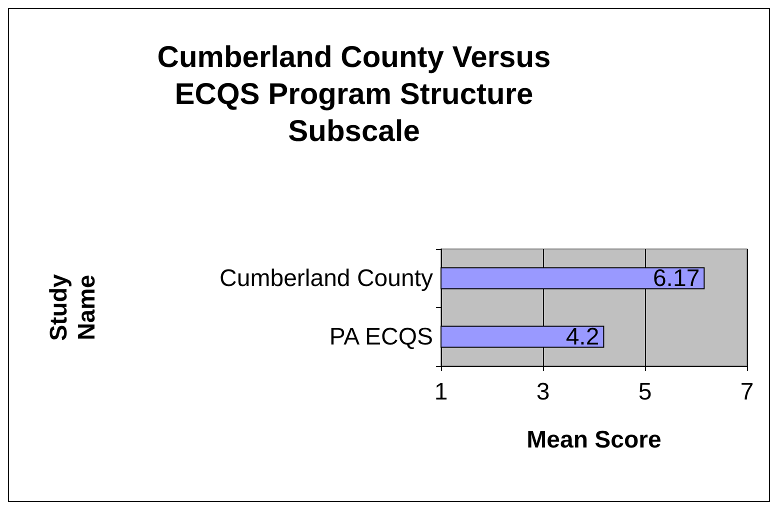 Image resolution: width=772 pixels, height=510 pixels. What do you see at coordinates (583, 336) in the screenshot?
I see `data-label: 4.2` at bounding box center [583, 336].